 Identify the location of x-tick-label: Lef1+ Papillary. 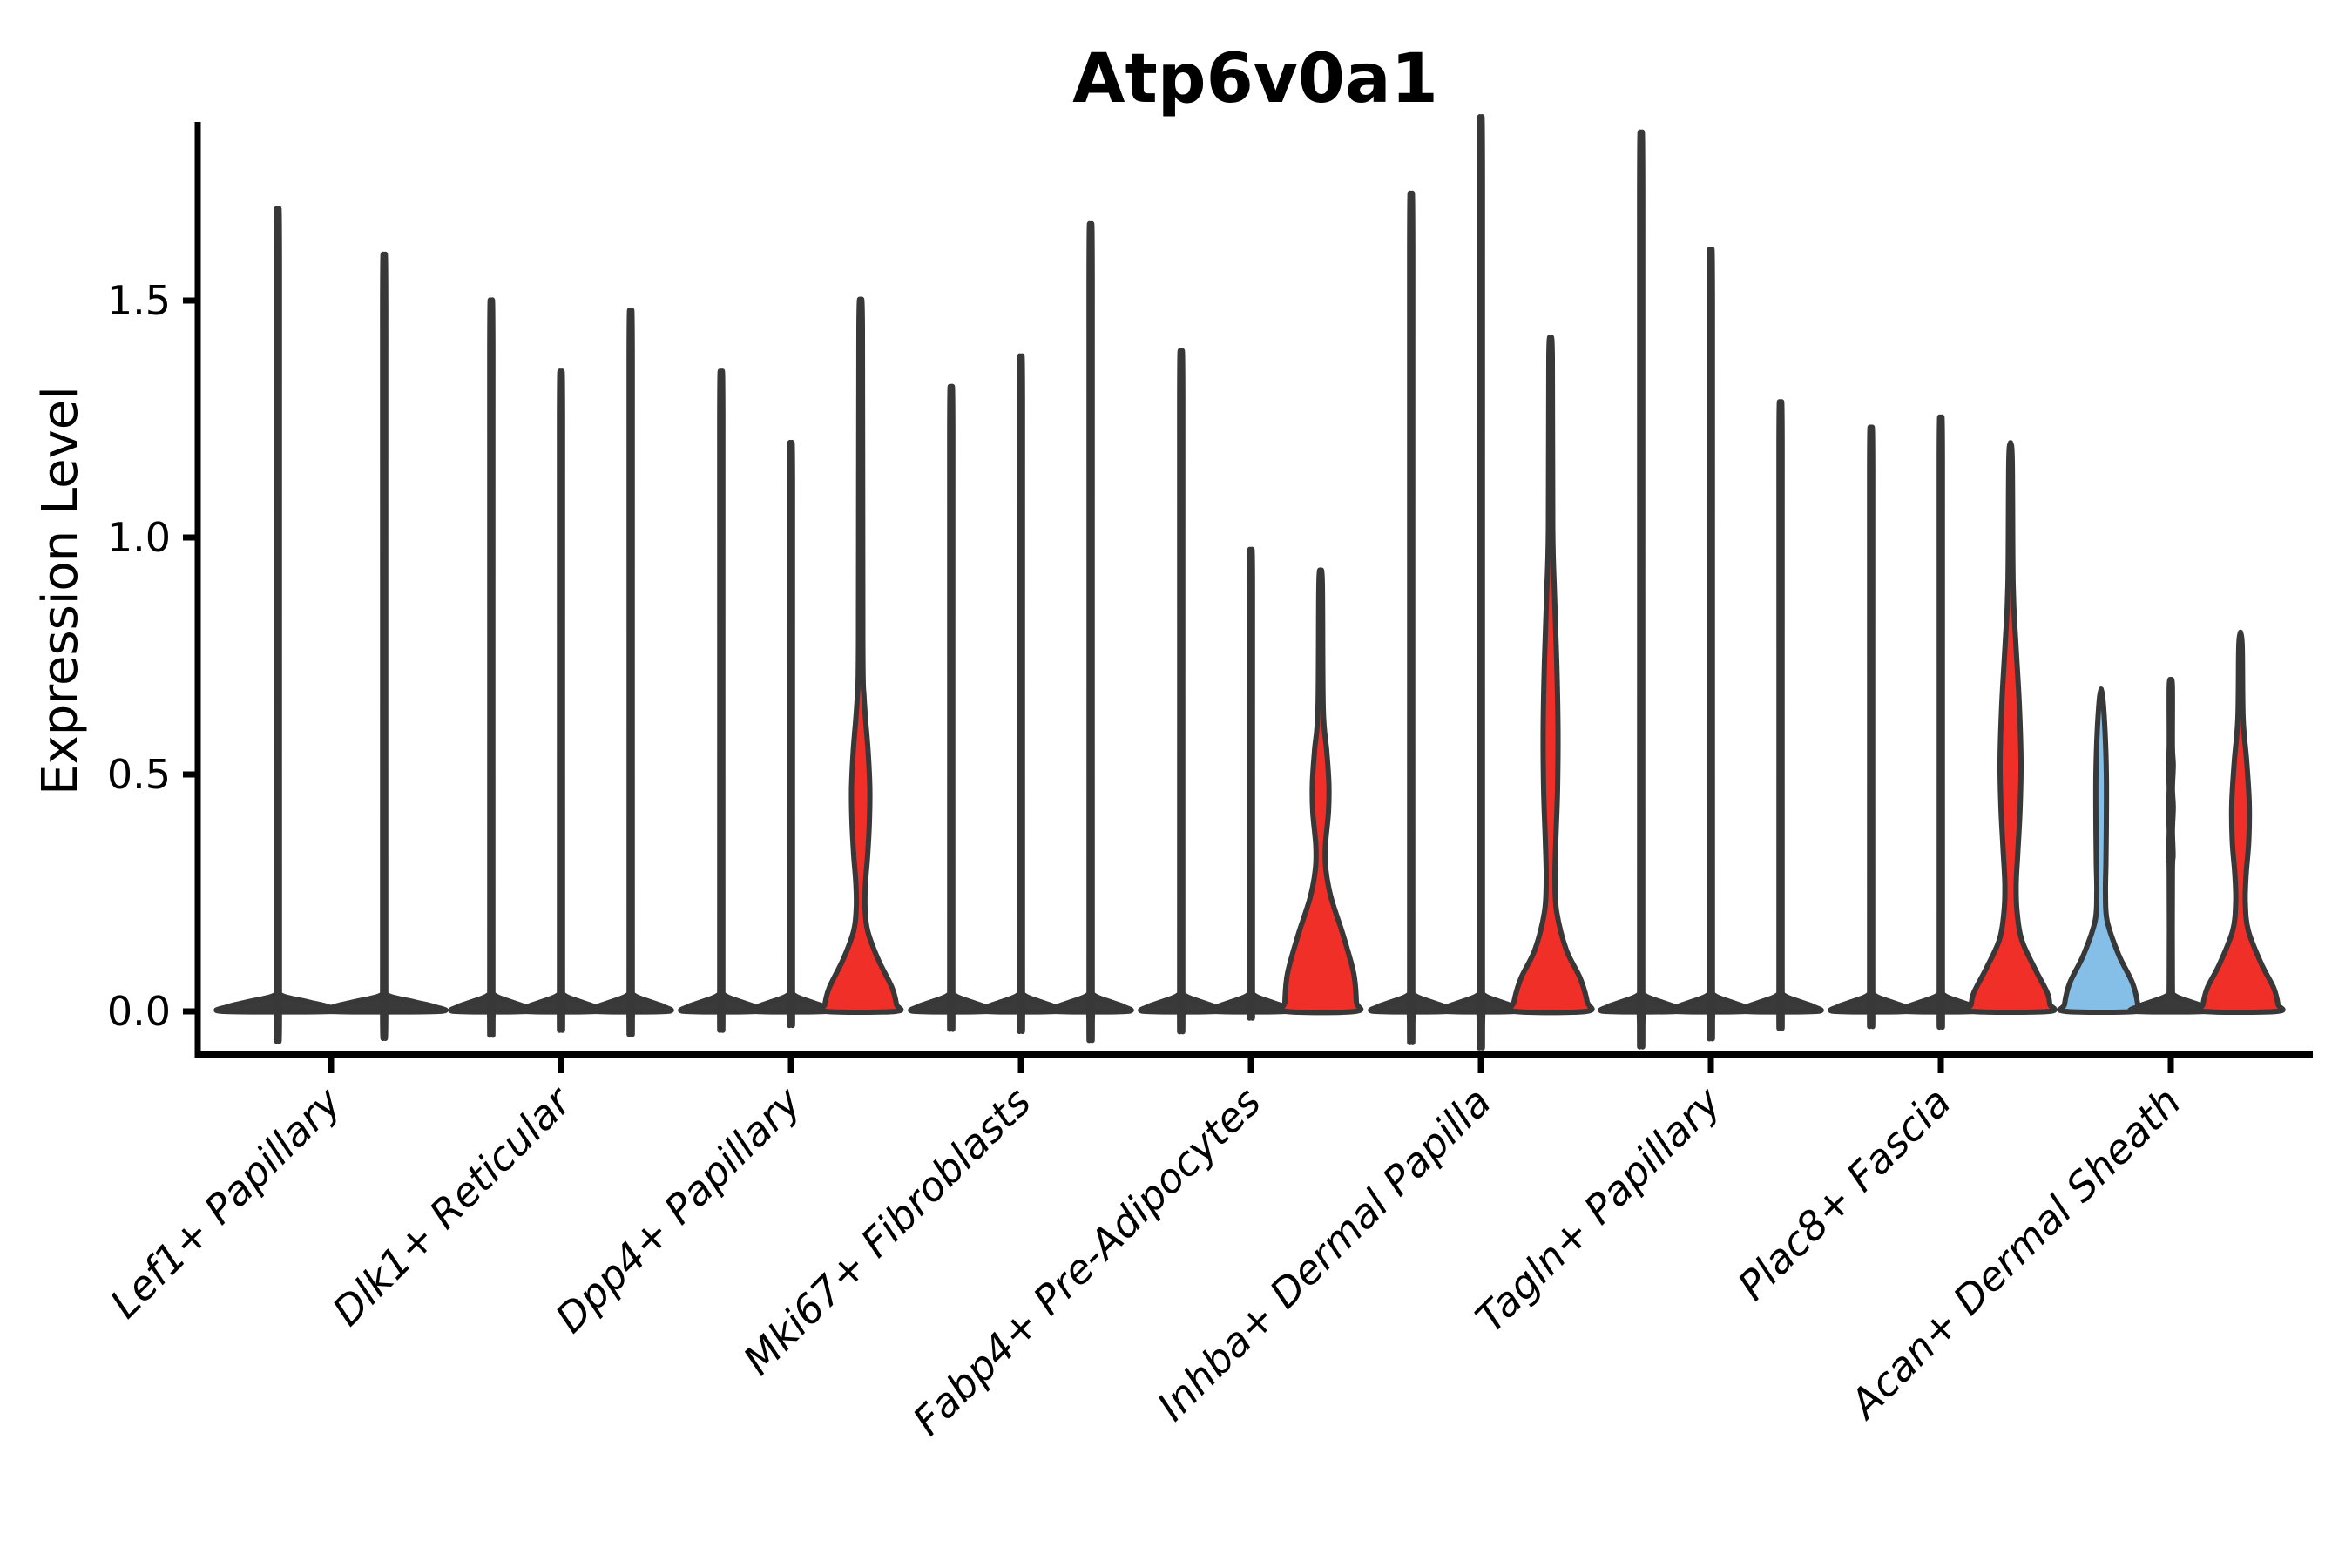
(225, 1202).